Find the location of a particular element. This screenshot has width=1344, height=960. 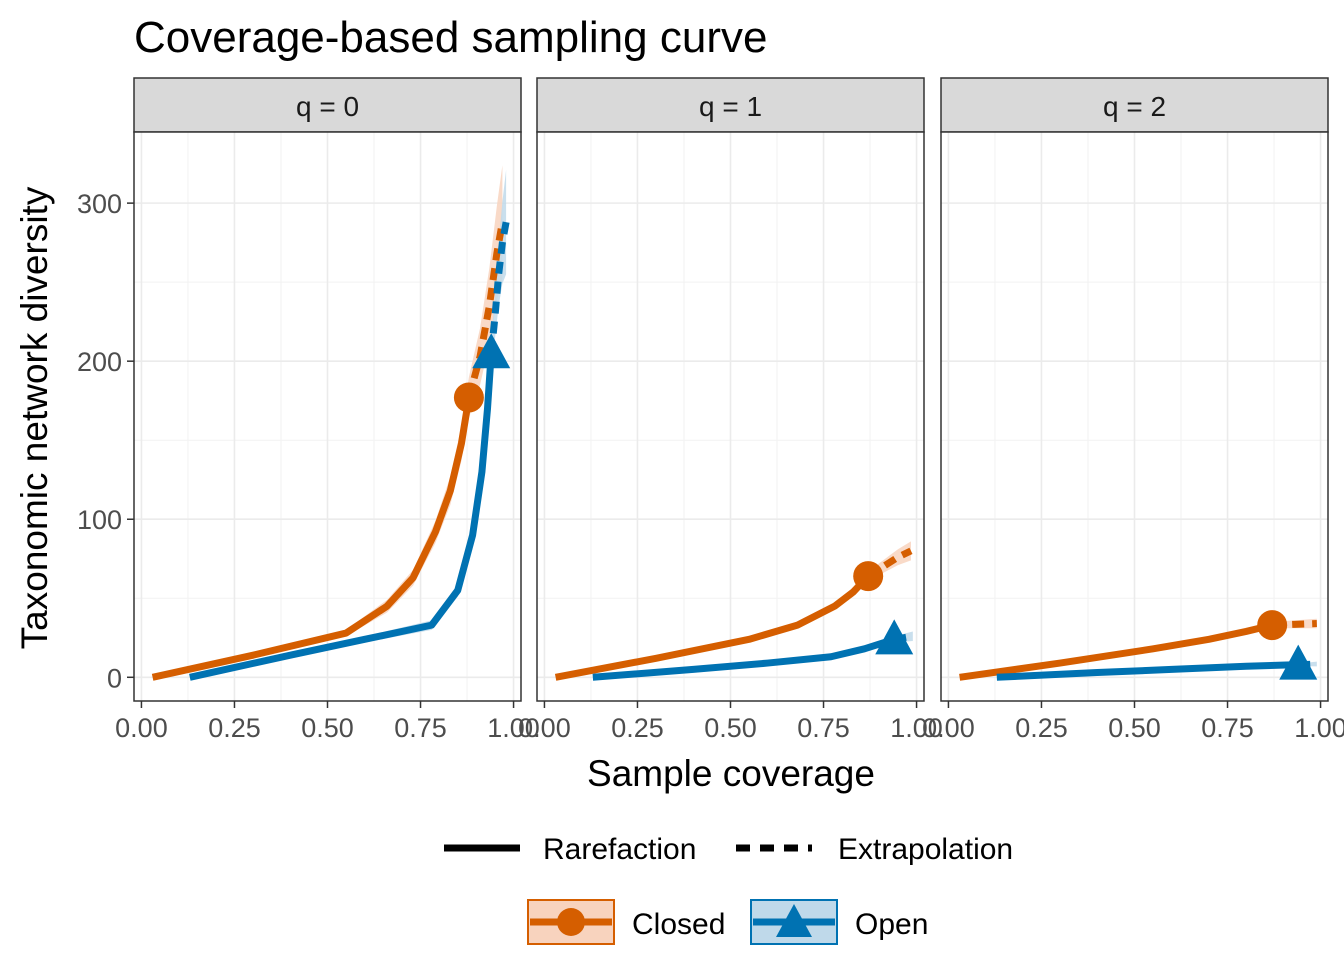

panel-q0-closed-extrapolation-line is located at coordinates (485, 310).